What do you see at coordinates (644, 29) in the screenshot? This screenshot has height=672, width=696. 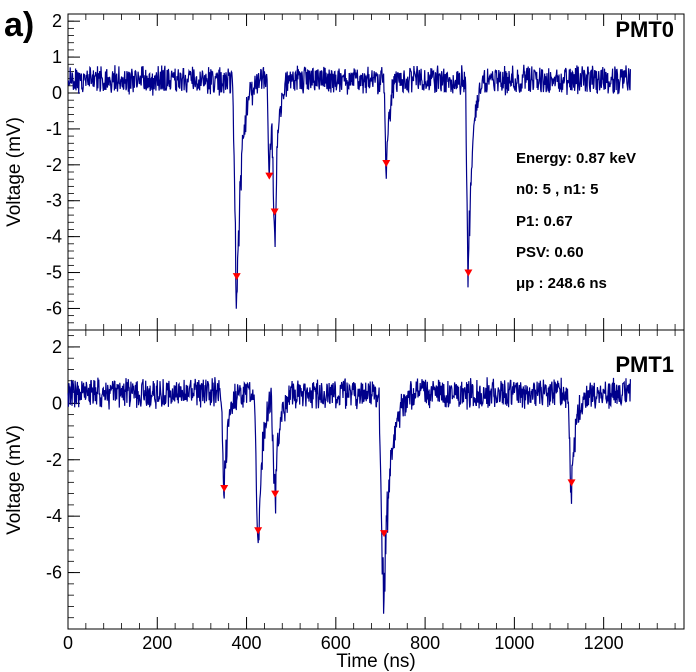 I see `panel-title-pmt0: PMT0` at bounding box center [644, 29].